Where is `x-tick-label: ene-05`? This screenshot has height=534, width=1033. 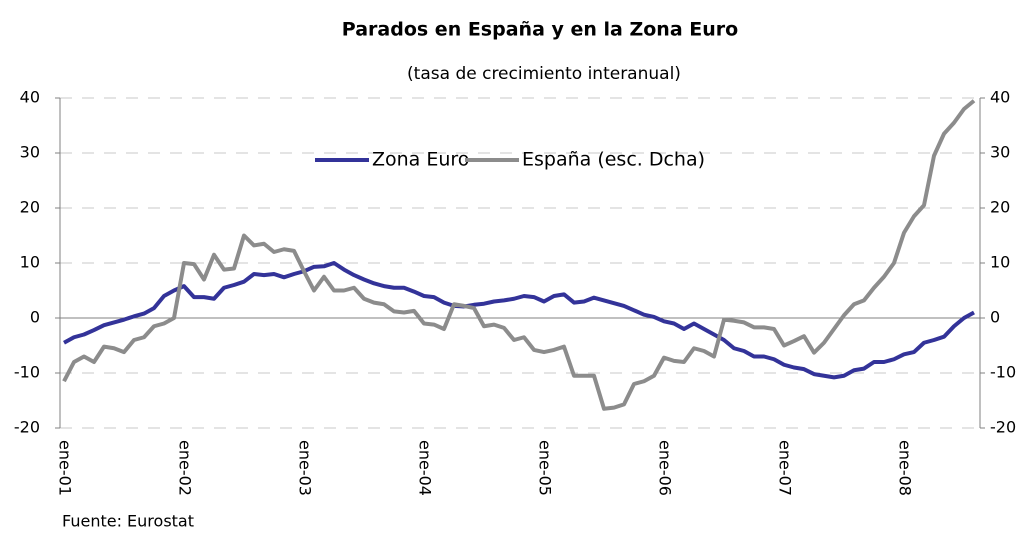 x-tick-label: ene-05 is located at coordinates (545, 468).